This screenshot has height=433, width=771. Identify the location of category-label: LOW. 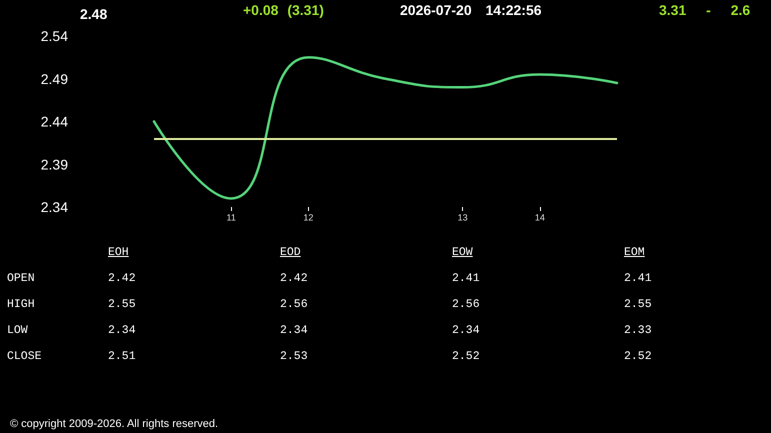
(17, 330).